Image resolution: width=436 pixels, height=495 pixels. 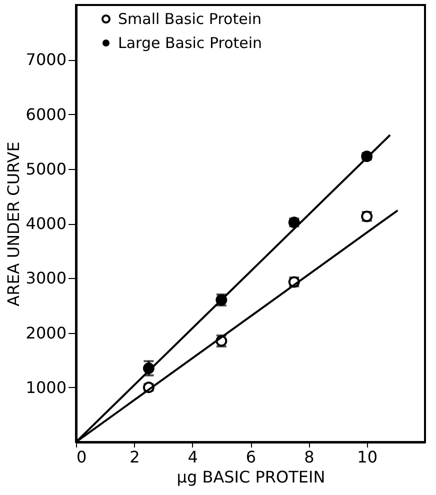 I want to click on x-tick-label: 6, so click(x=251, y=457).